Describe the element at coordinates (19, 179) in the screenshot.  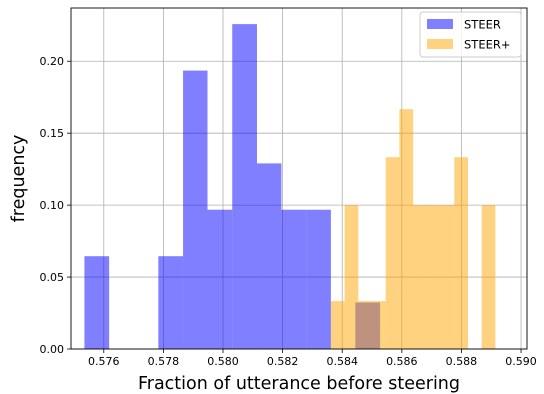
I see `y-axis-label: frequency` at that location.